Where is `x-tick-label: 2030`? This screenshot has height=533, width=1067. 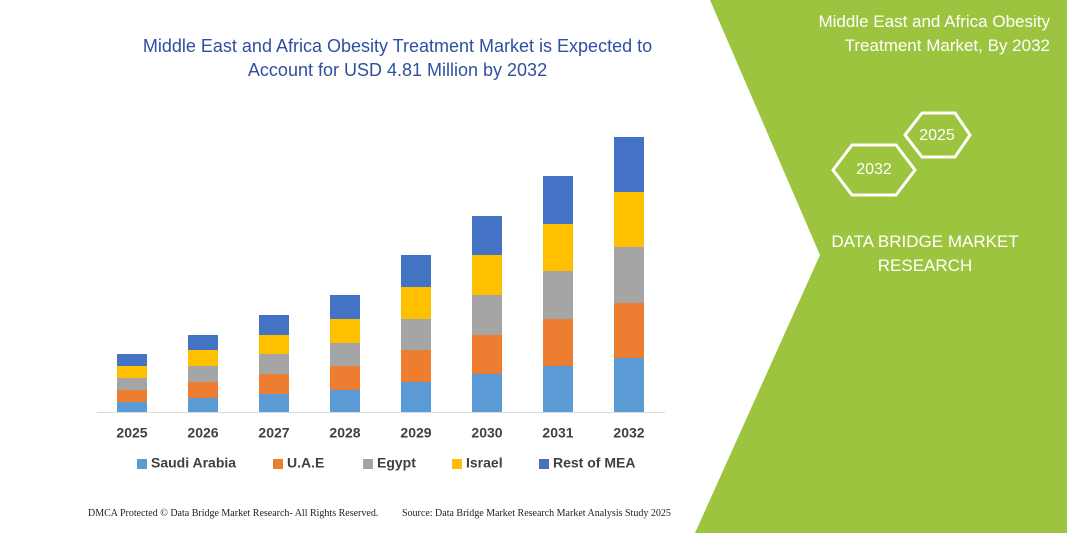
x-tick-label: 2030 is located at coordinates (486, 433).